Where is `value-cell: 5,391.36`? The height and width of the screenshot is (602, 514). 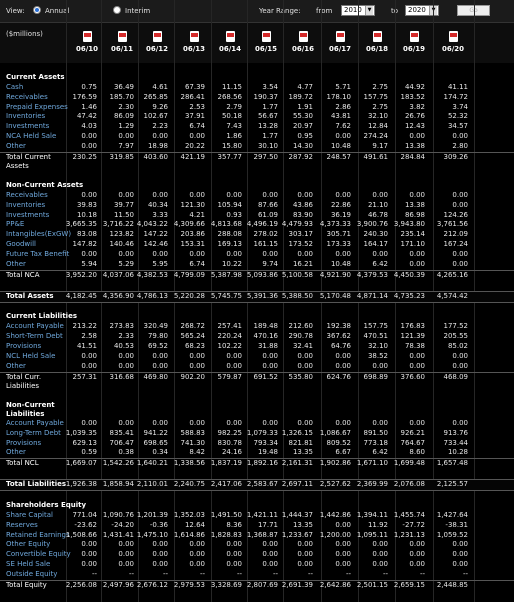
value-cell: 5,391.36 is located at coordinates (262, 295).